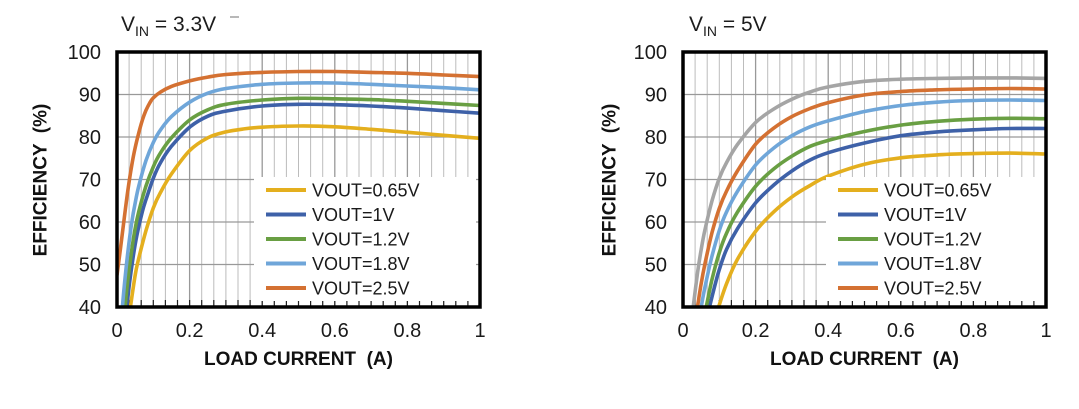 Image resolution: width=1079 pixels, height=409 pixels. I want to click on curve-vout-1.2v, so click(875, 211).